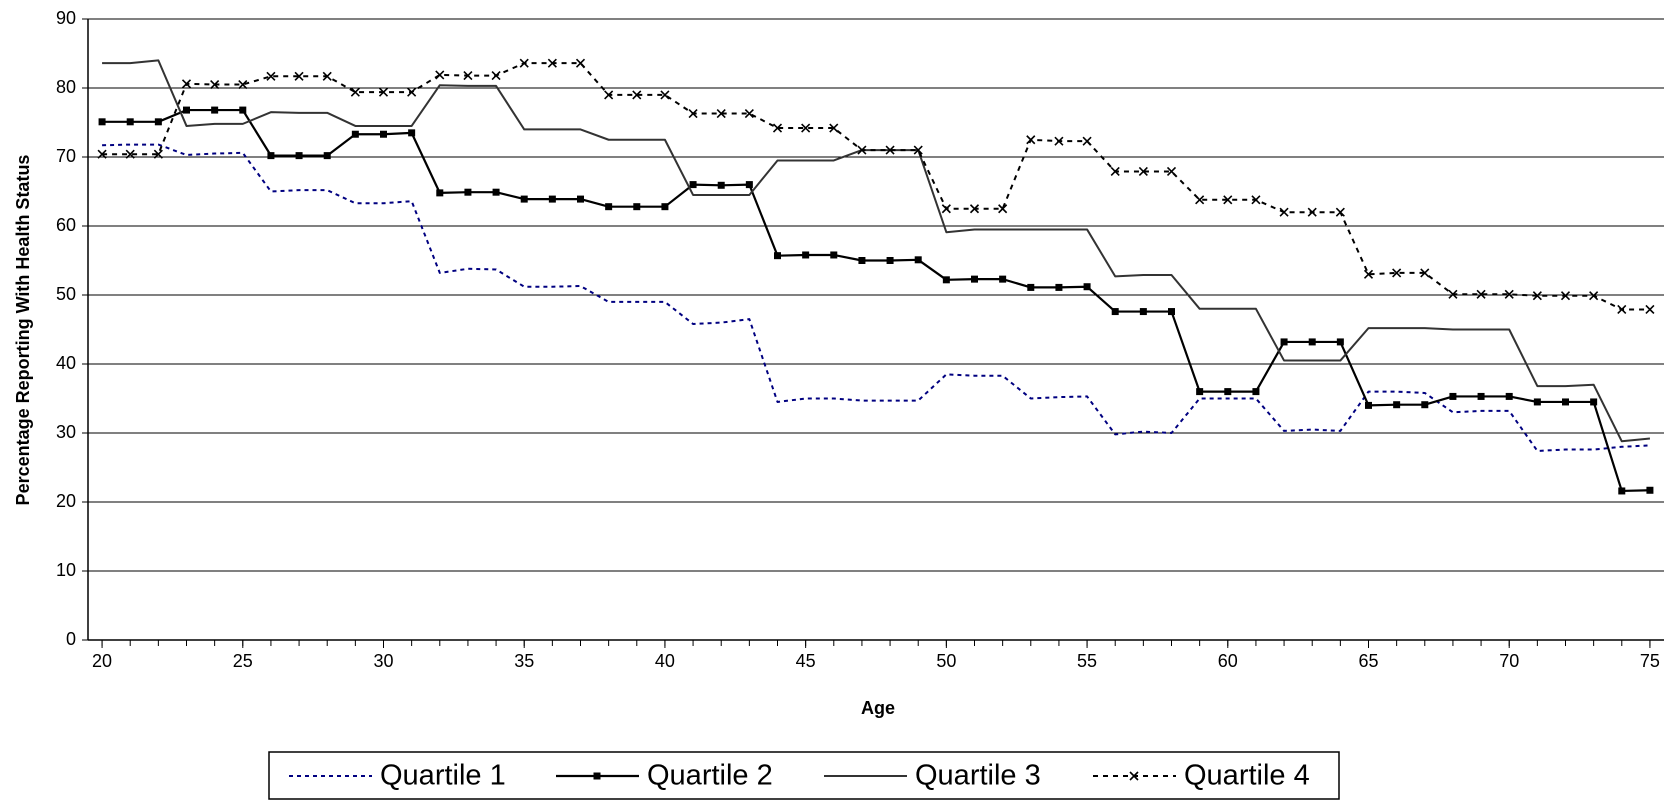  What do you see at coordinates (443, 776) in the screenshot?
I see `legend-label: Quartile 1` at bounding box center [443, 776].